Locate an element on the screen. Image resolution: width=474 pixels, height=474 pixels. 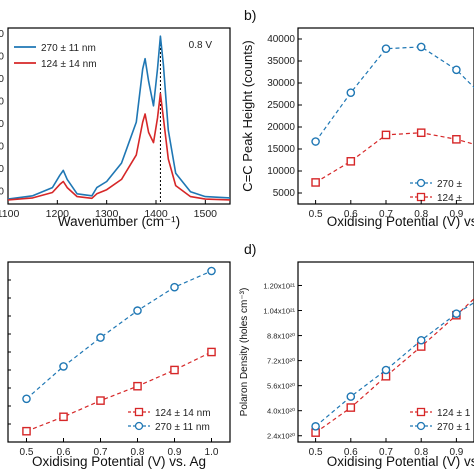
y-tick-label: 1.20x10²¹ is located at coordinates (279, 285).